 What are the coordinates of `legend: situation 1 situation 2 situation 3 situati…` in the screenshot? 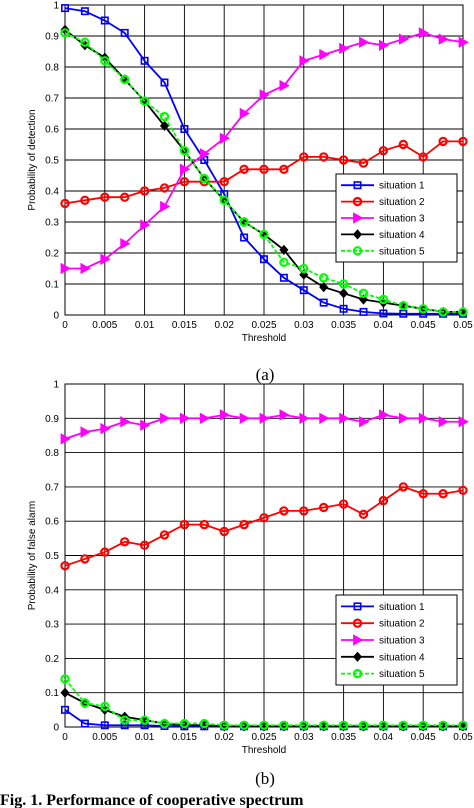 It's located at (396, 640).